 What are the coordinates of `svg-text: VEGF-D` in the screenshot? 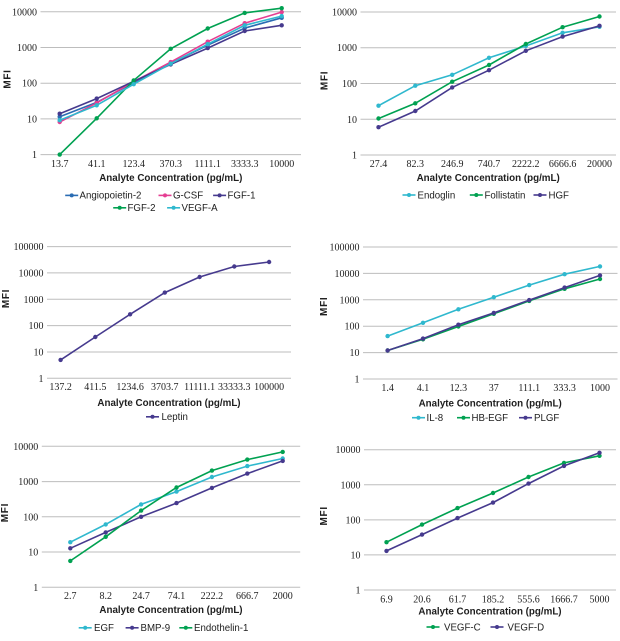 It's located at (526, 627).